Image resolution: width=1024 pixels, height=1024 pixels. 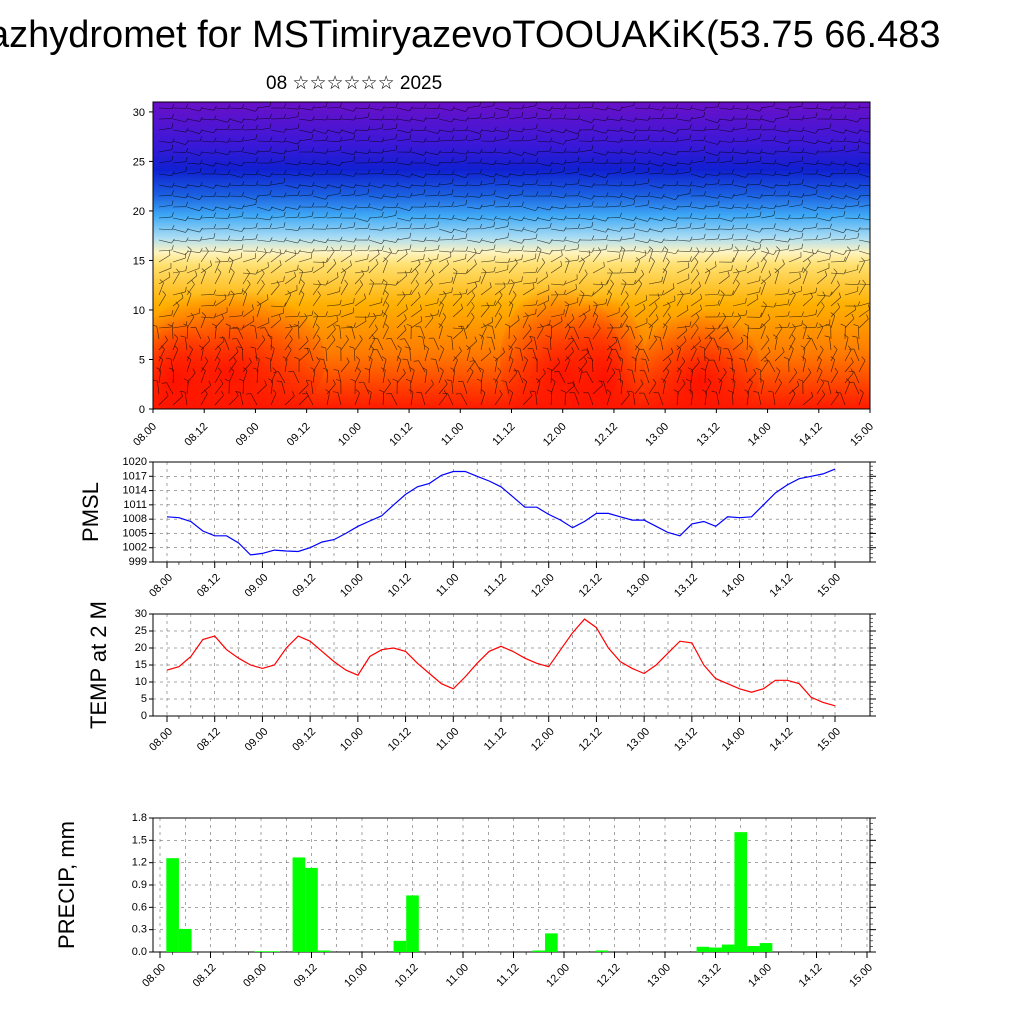 I want to click on x-tick-label: 13.12, so click(x=686, y=740).